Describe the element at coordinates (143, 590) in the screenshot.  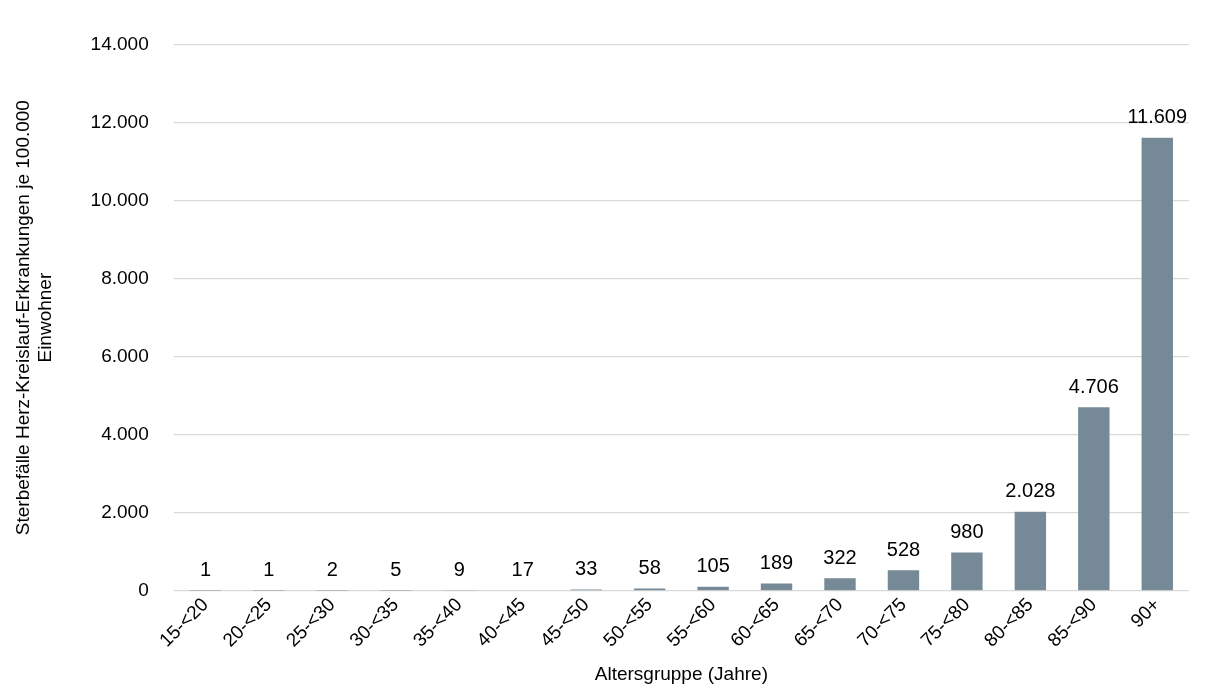
I see `y-tick-label: 0` at that location.